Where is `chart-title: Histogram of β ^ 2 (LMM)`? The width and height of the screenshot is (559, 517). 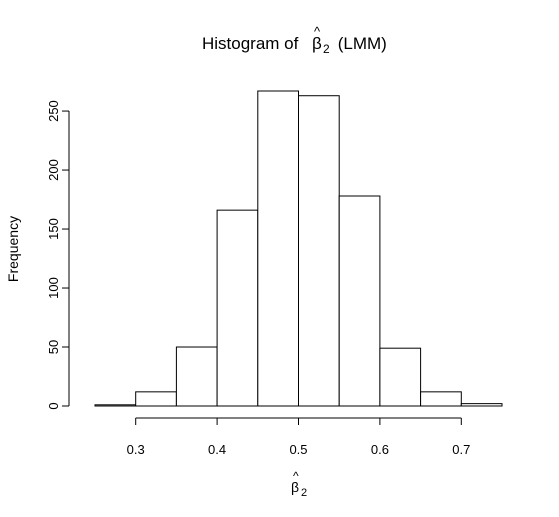 chart-title: Histogram of β ^ 2 (LMM) is located at coordinates (294, 40).